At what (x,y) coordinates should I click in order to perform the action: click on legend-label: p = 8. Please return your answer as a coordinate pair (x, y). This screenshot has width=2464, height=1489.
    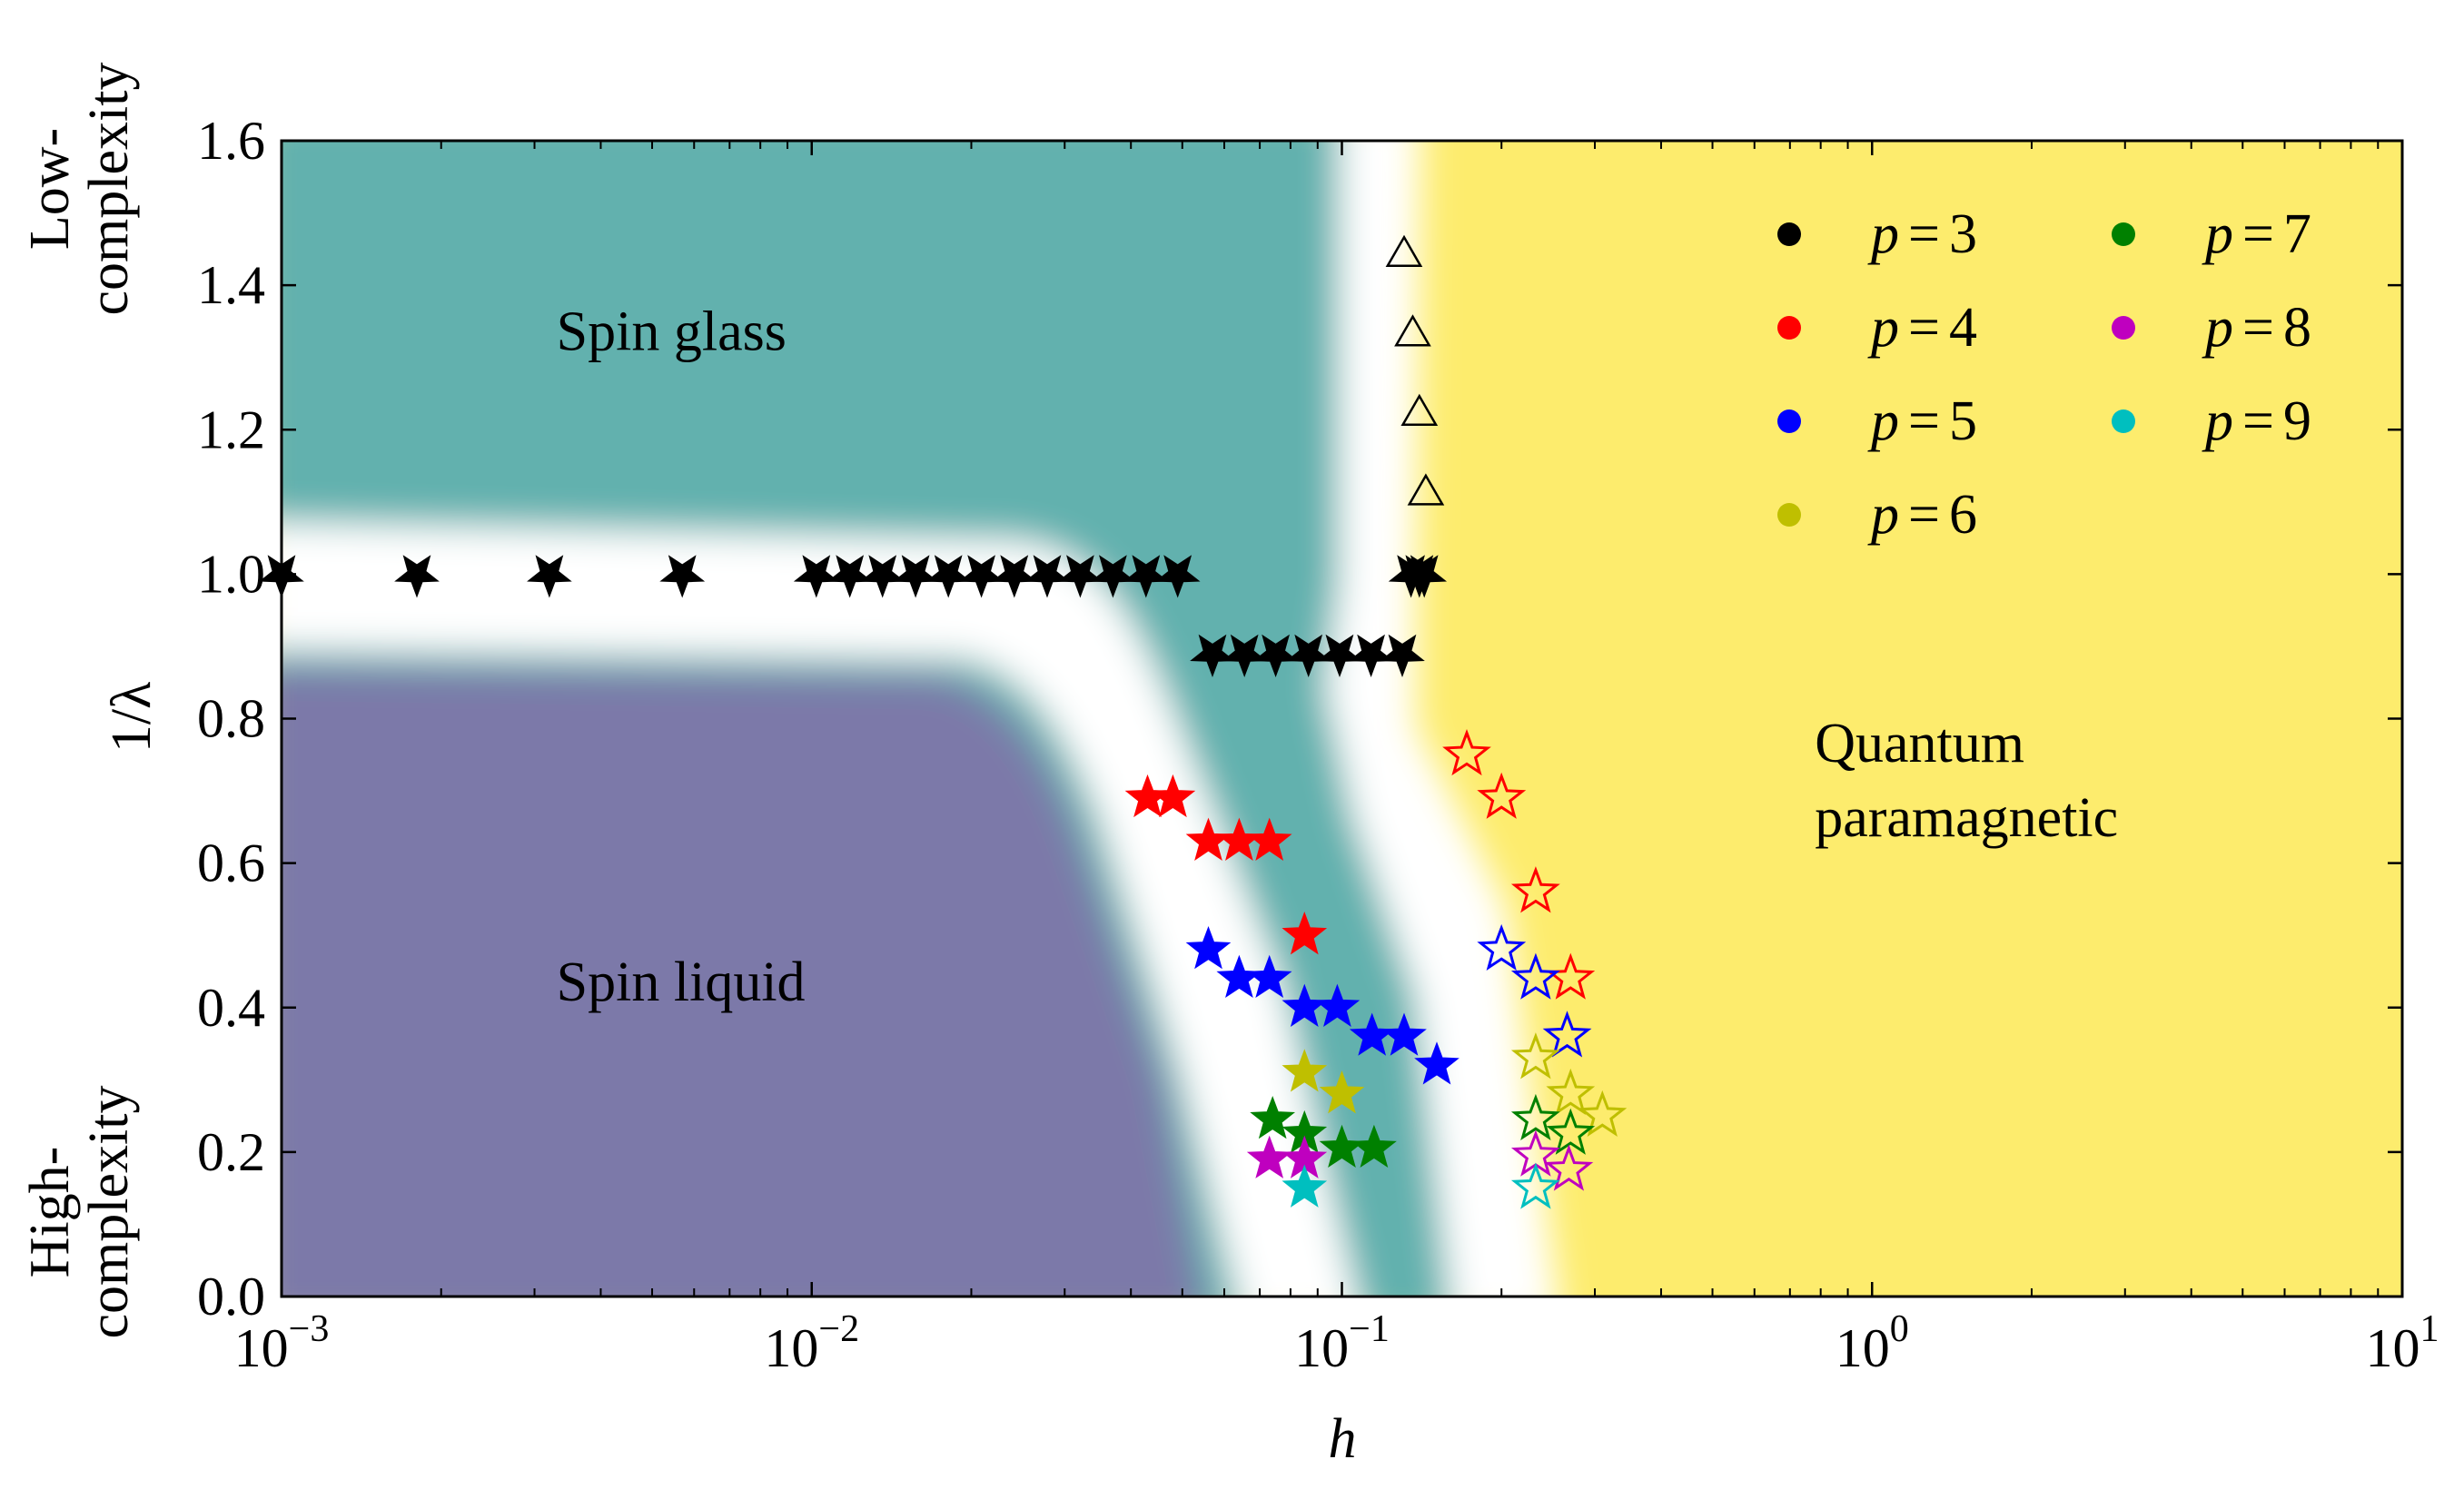
    Looking at the image, I should click on (2256, 328).